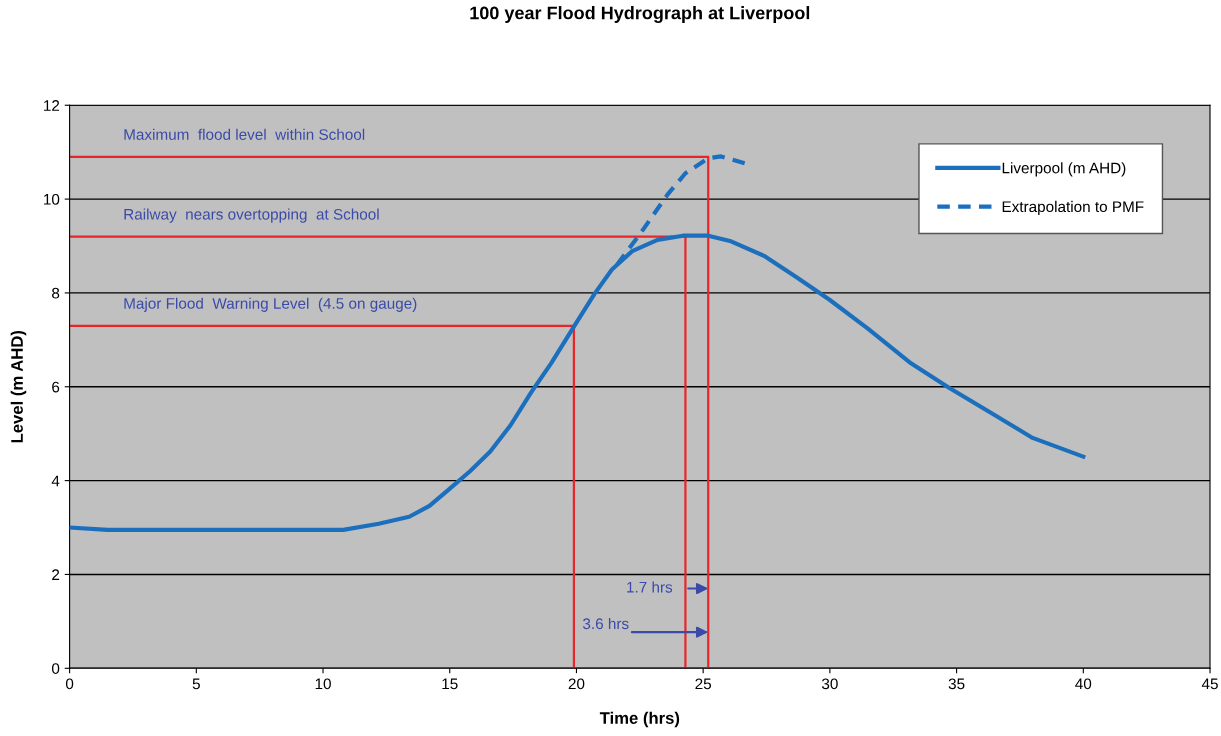 This screenshot has width=1221, height=736. Describe the element at coordinates (55, 481) in the screenshot. I see `y-tick-label: 4` at that location.